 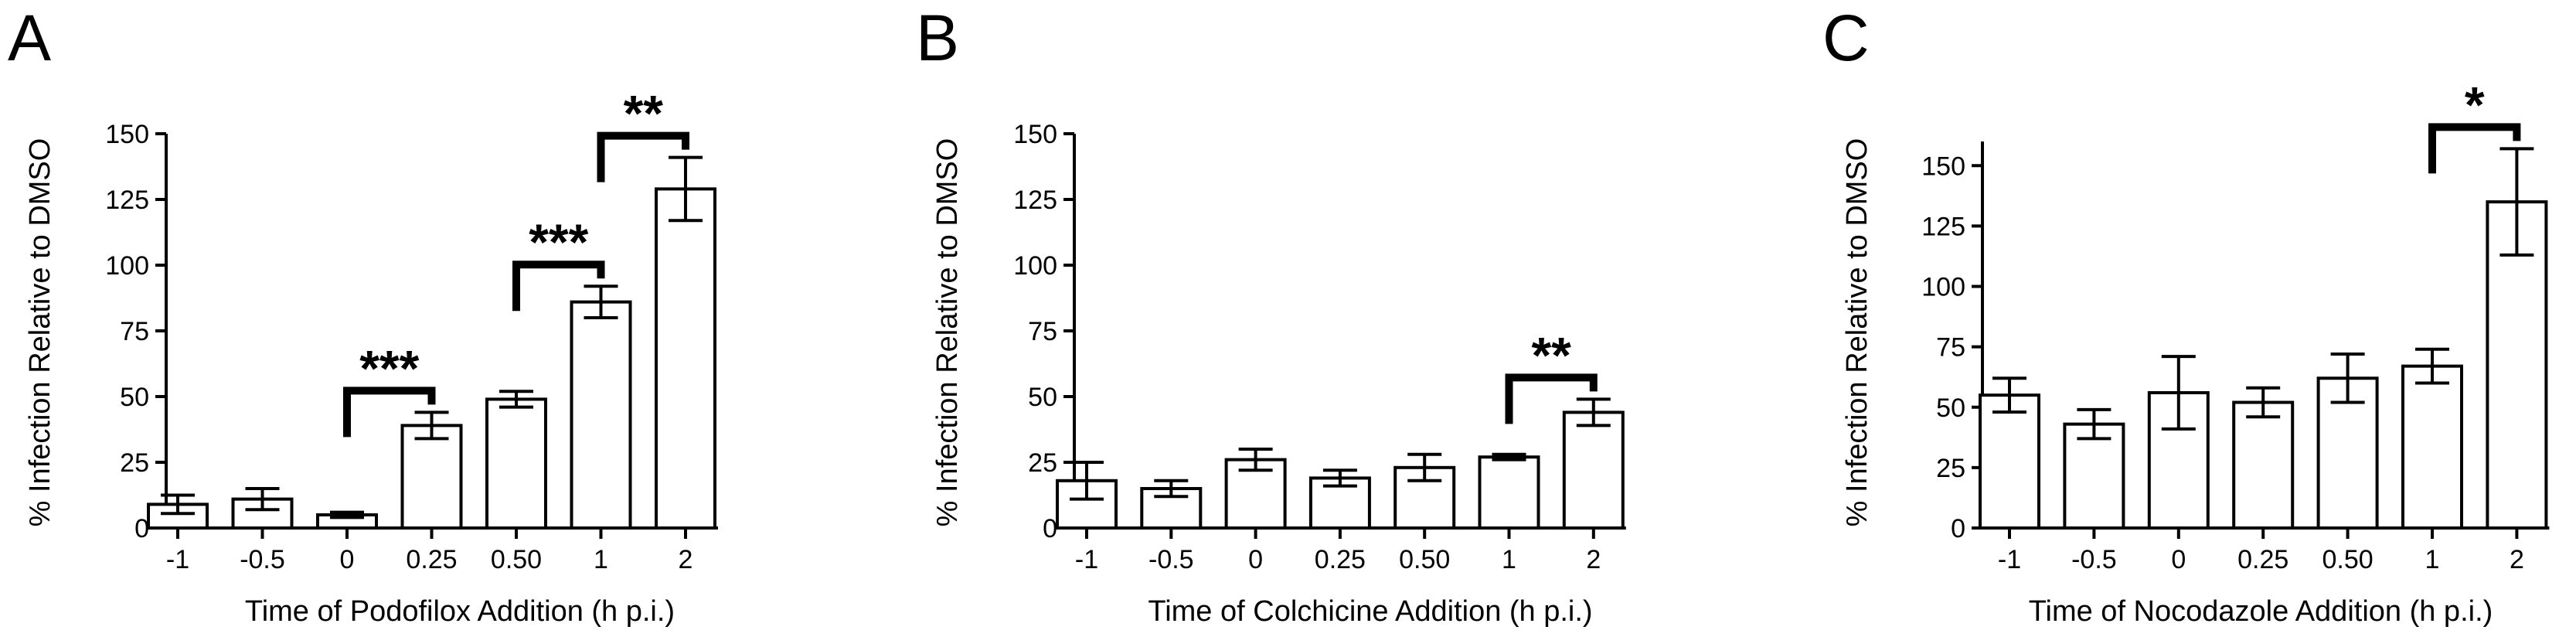 I want to click on significance-label: *, so click(x=2475, y=104).